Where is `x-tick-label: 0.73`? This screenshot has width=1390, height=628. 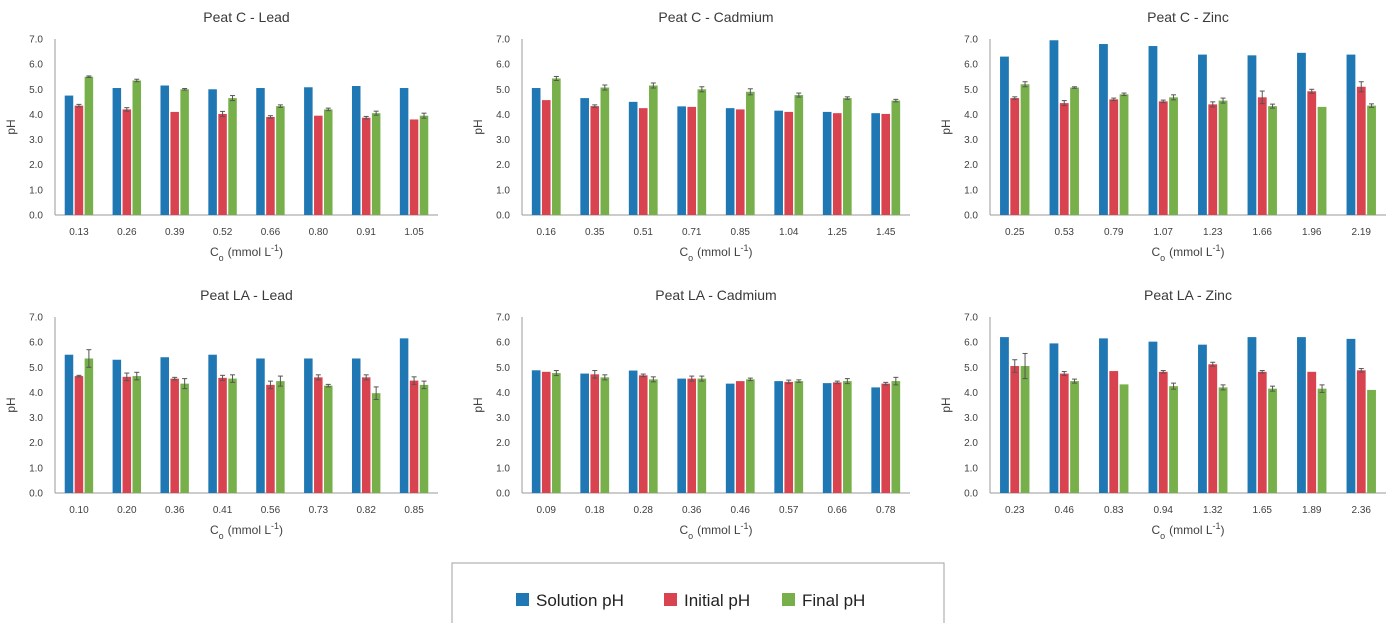 x-tick-label: 0.73 is located at coordinates (319, 510).